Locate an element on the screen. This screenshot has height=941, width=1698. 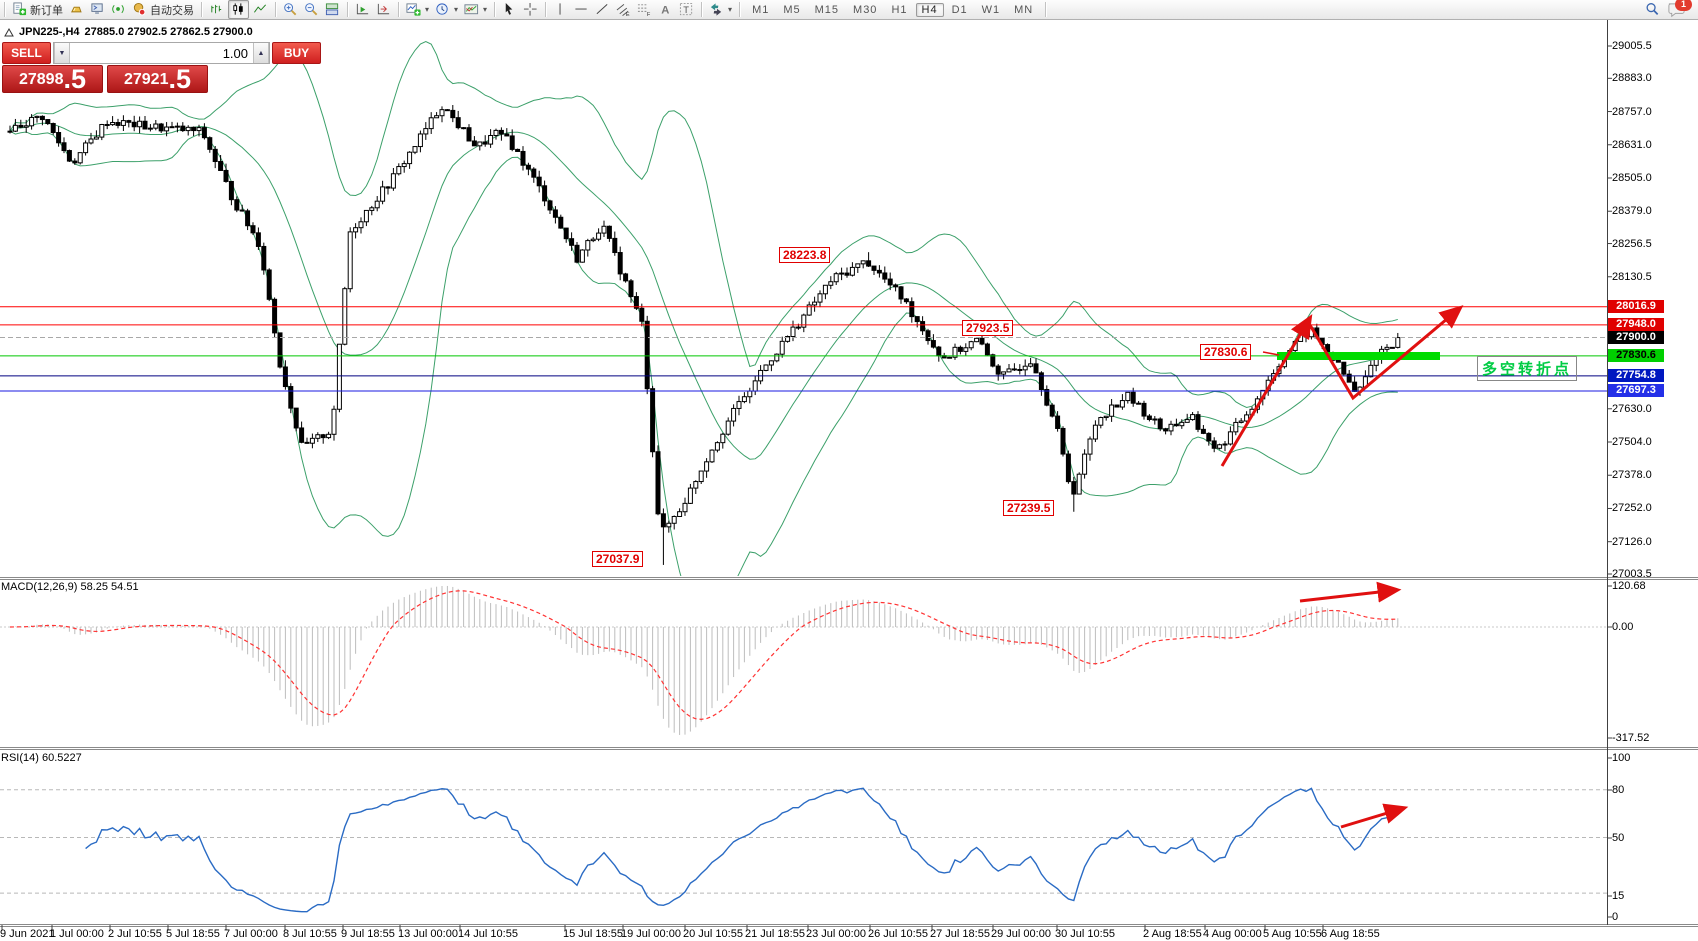
tile-windows-icon is located at coordinates (332, 9).